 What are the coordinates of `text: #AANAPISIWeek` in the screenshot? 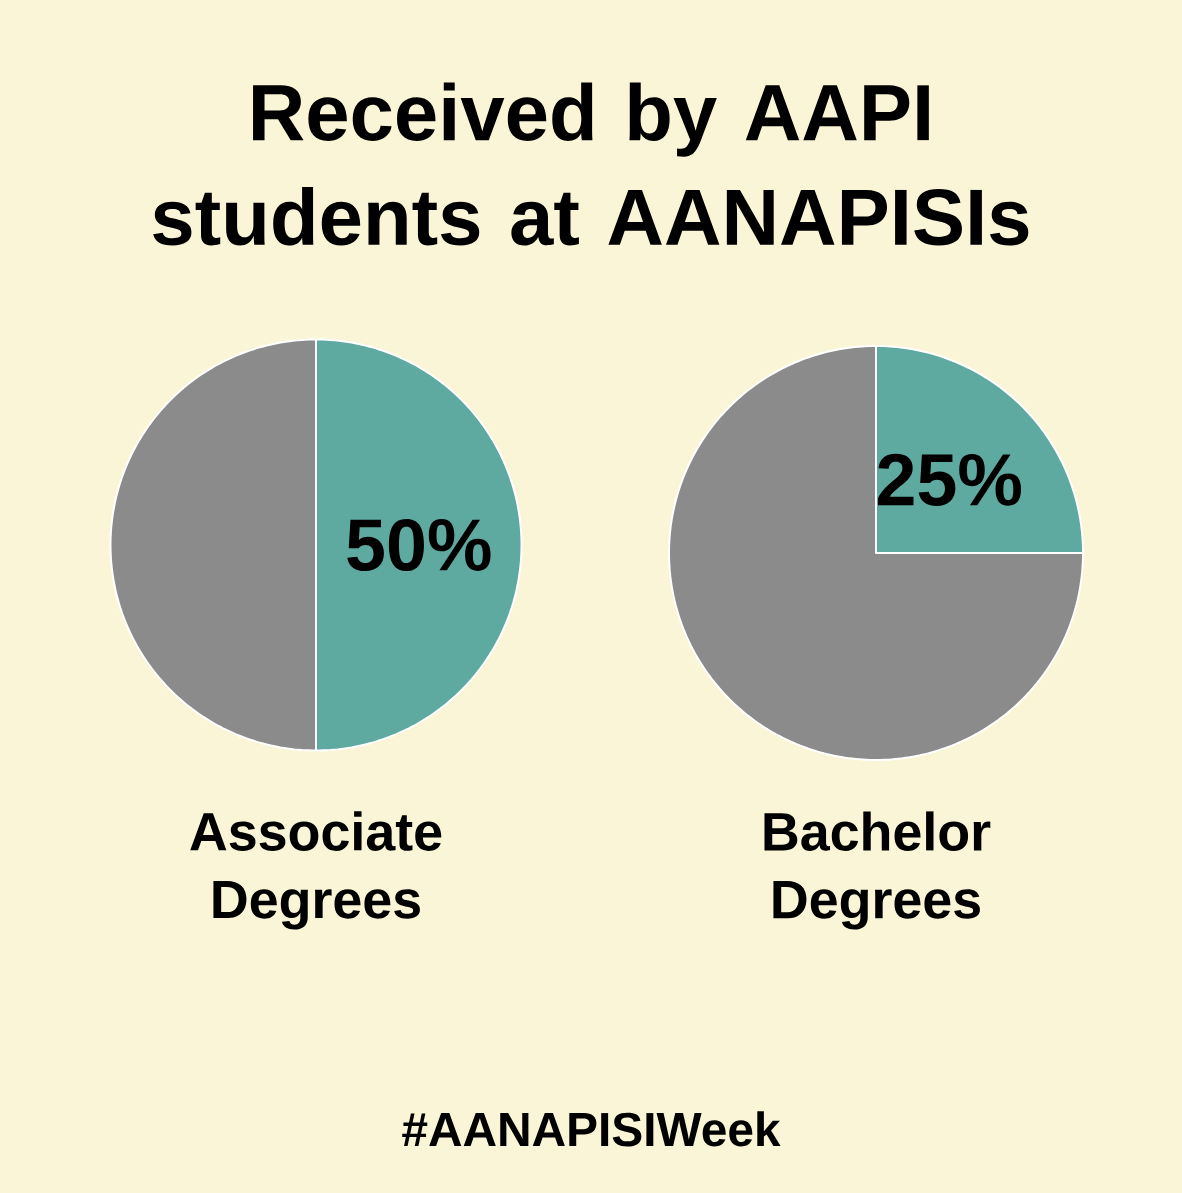 It's located at (591, 1129).